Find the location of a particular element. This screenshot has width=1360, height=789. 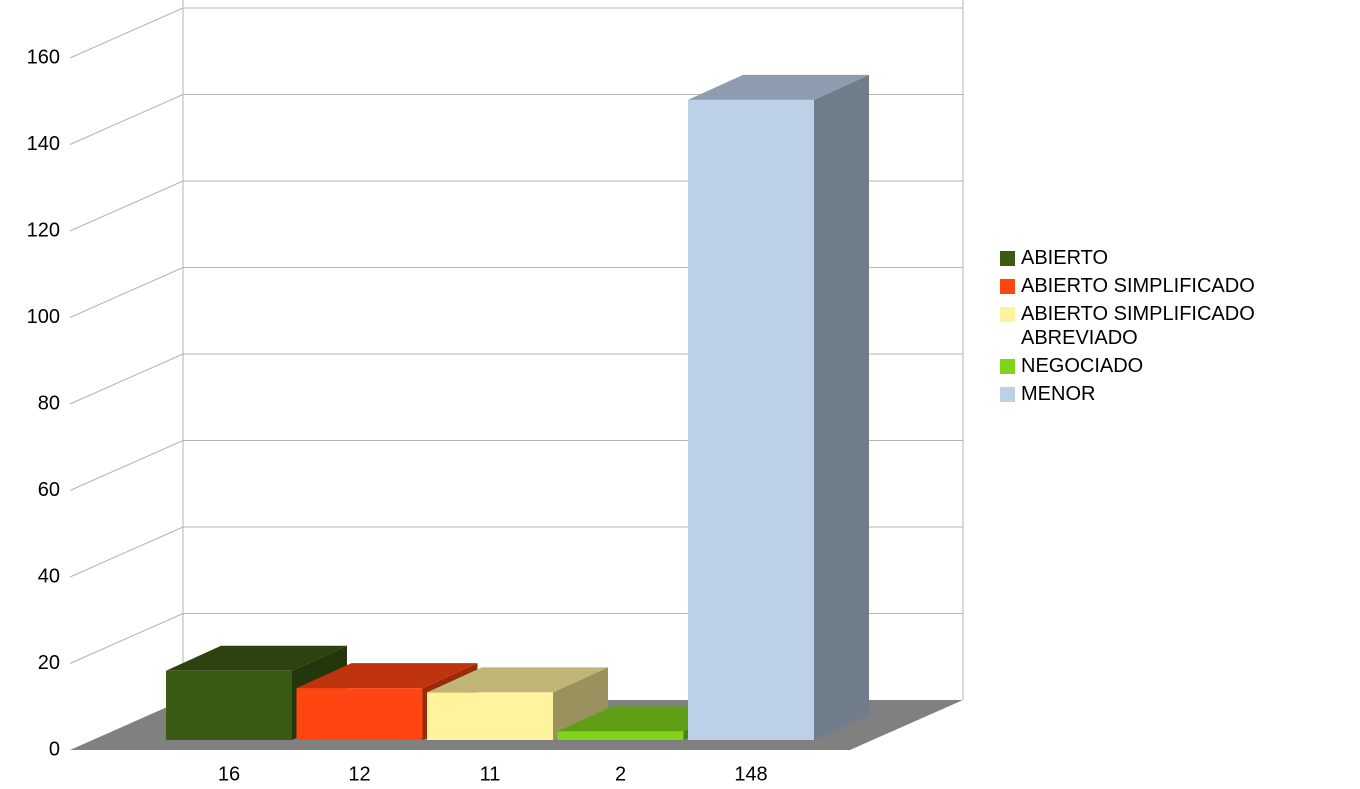

y-tick-label: 100 is located at coordinates (43, 317).